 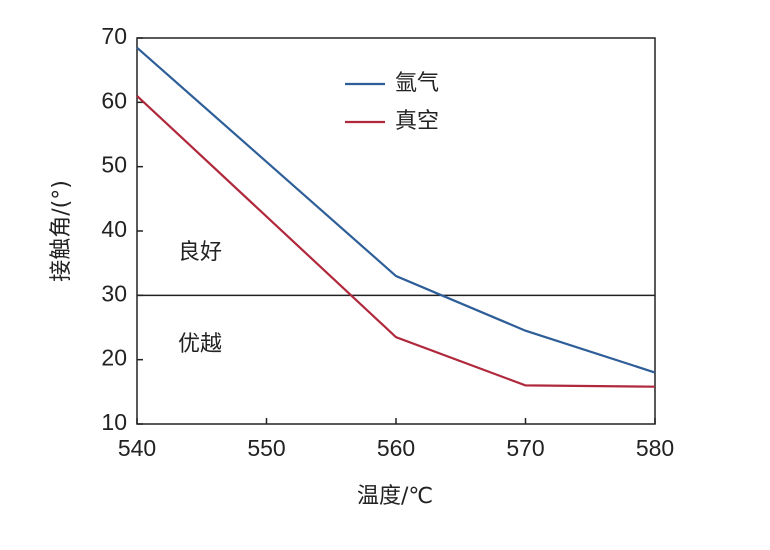 I want to click on x-tick-label: 560, so click(x=396, y=448).